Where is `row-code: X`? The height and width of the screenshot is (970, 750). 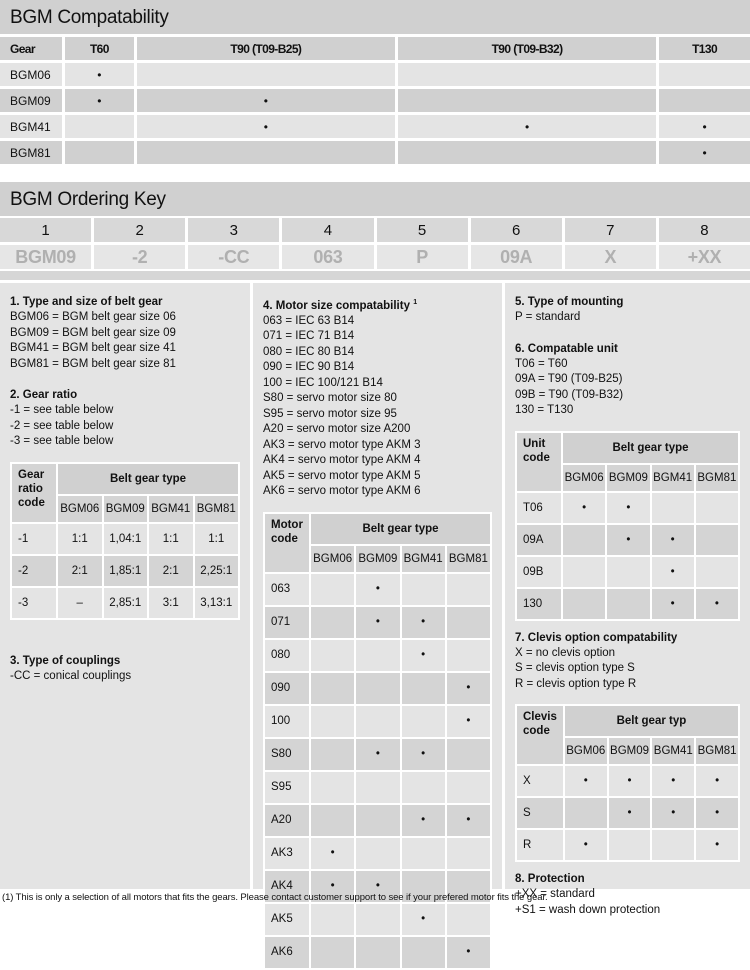 row-code: X is located at coordinates (540, 781).